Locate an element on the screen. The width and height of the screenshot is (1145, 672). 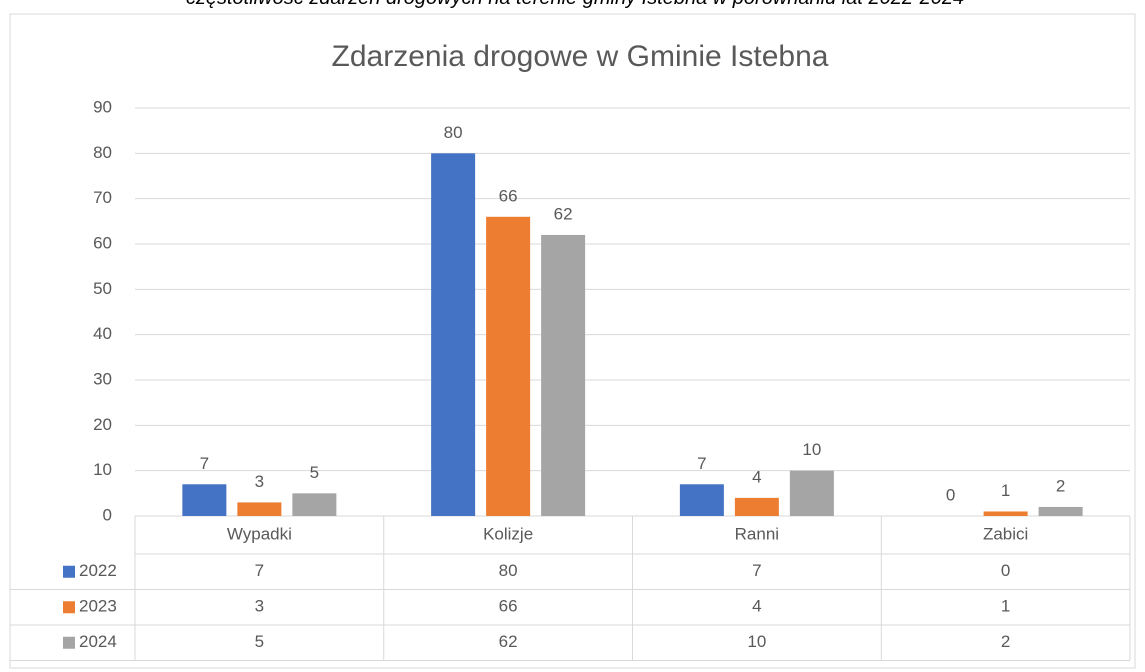
y-tick-label: 60 is located at coordinates (102, 242).